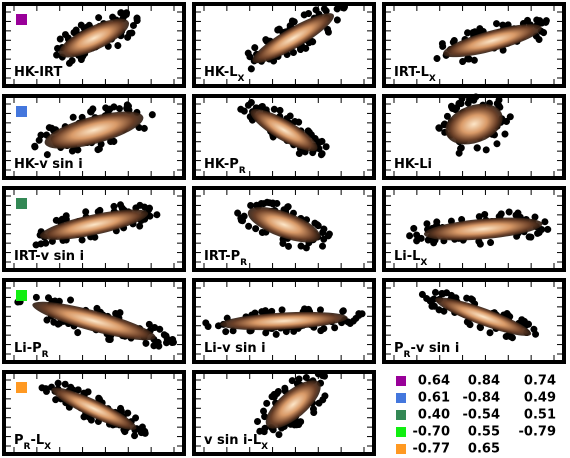  Describe the element at coordinates (225, 166) in the screenshot. I see `panel-label: HK-PR` at that location.